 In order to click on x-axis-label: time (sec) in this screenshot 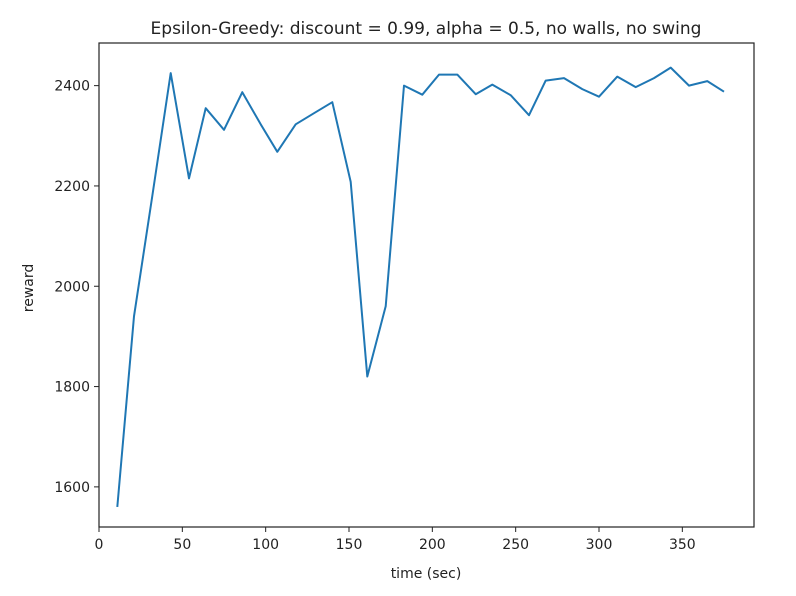, I will do `click(426, 574)`.